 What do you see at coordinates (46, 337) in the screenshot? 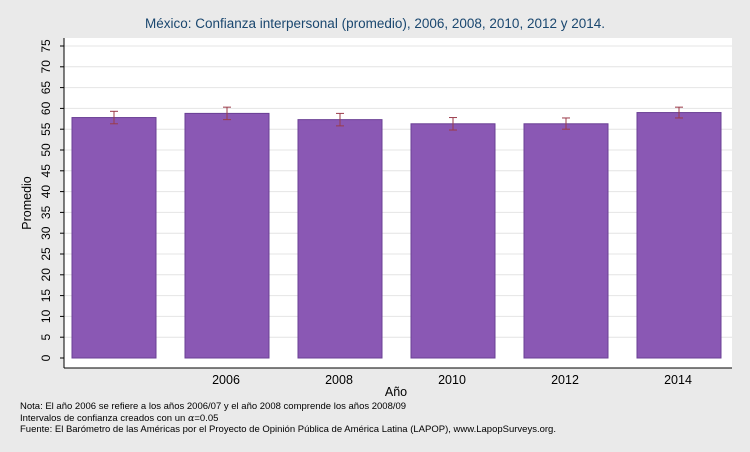
I see `y-tick-label: 5` at bounding box center [46, 337].